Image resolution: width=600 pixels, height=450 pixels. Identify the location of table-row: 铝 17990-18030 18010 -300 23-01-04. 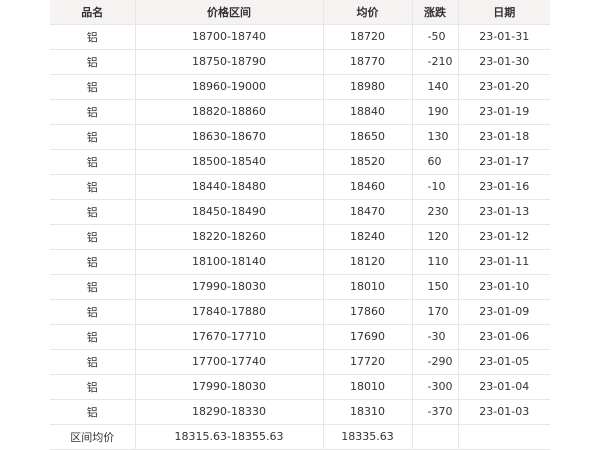
(300, 386).